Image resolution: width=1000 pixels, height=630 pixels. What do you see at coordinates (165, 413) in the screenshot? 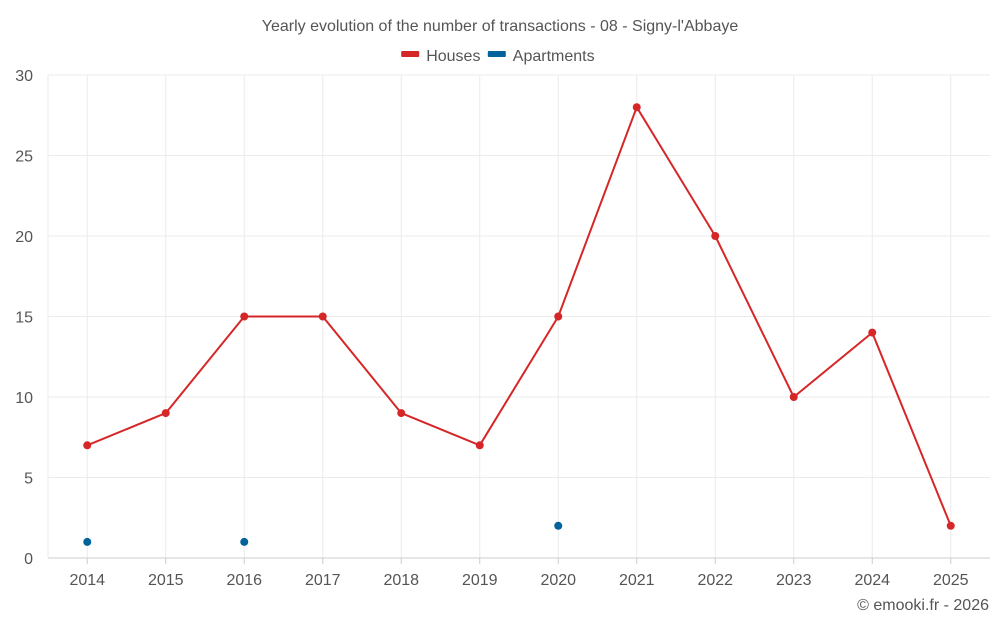
I see `data-point-houses-2015` at bounding box center [165, 413].